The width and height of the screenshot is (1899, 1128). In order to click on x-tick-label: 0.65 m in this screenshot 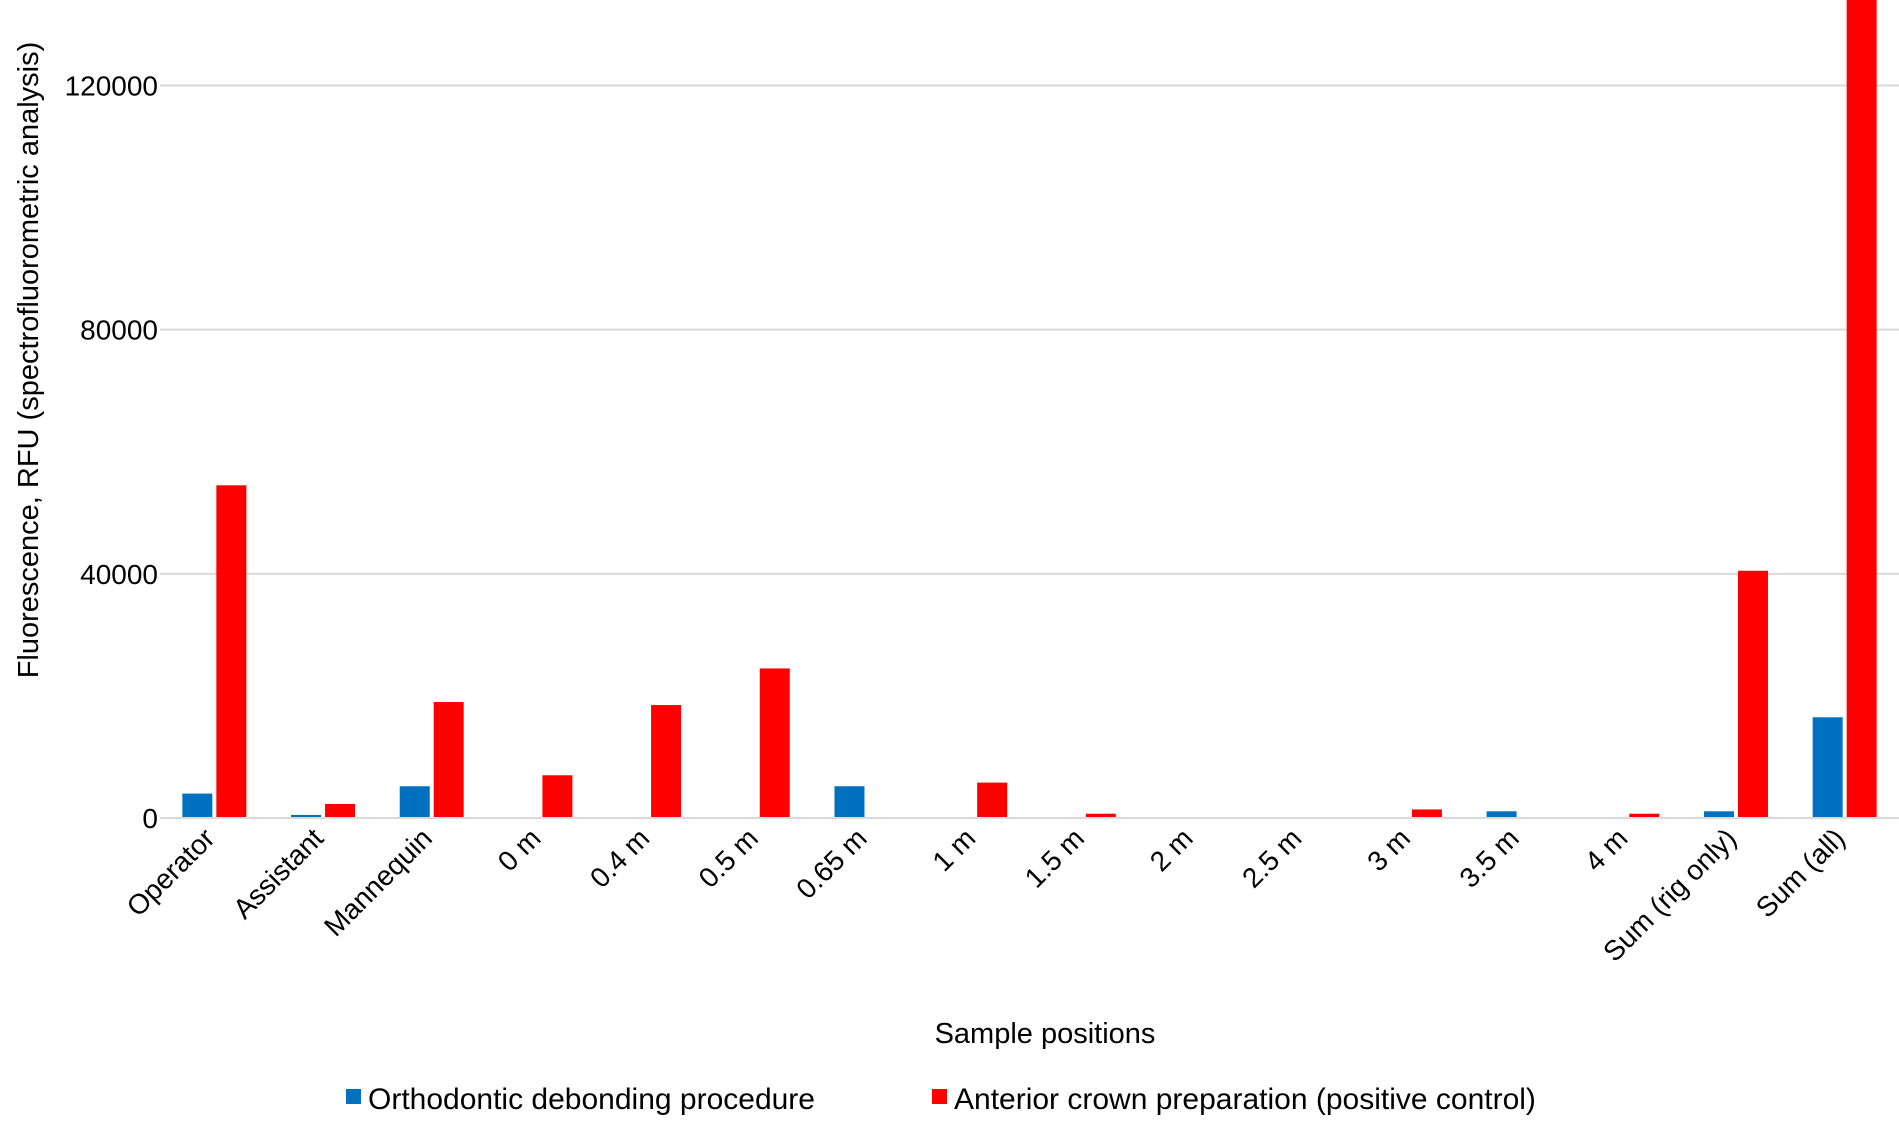, I will do `click(831, 863)`.